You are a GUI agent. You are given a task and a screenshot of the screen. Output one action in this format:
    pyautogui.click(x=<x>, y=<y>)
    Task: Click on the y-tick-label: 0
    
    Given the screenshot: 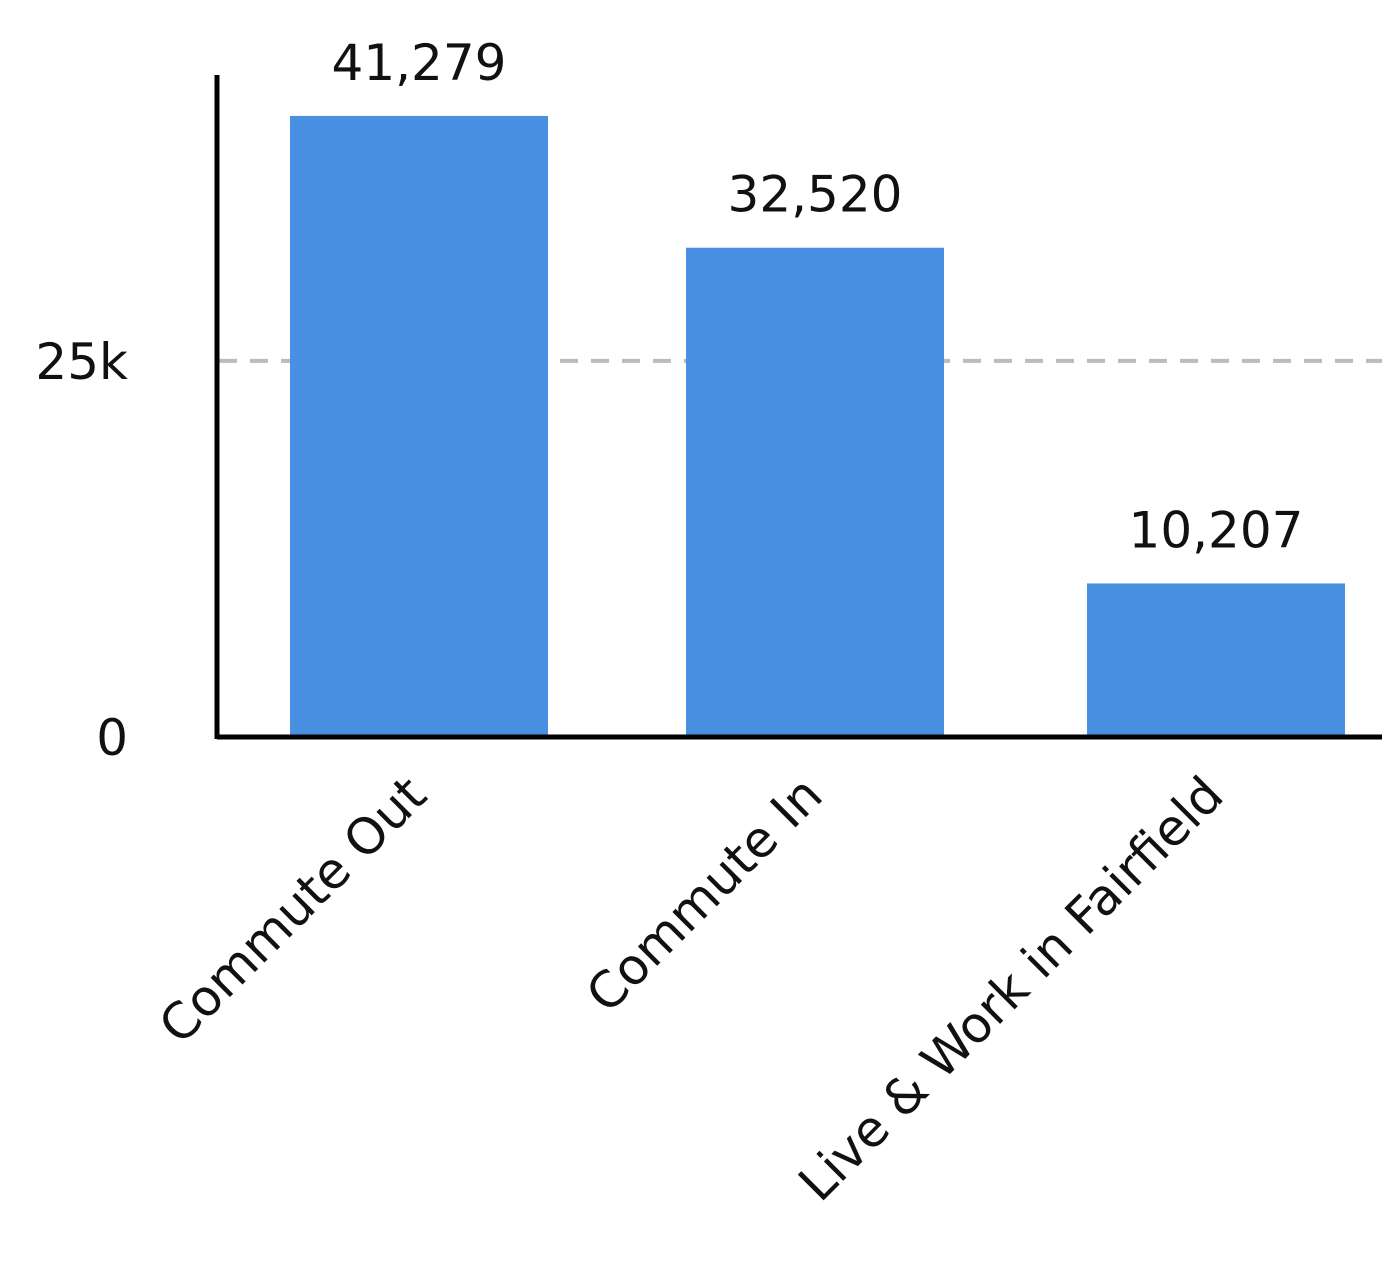 What is the action you would take?
    pyautogui.click(x=112, y=738)
    